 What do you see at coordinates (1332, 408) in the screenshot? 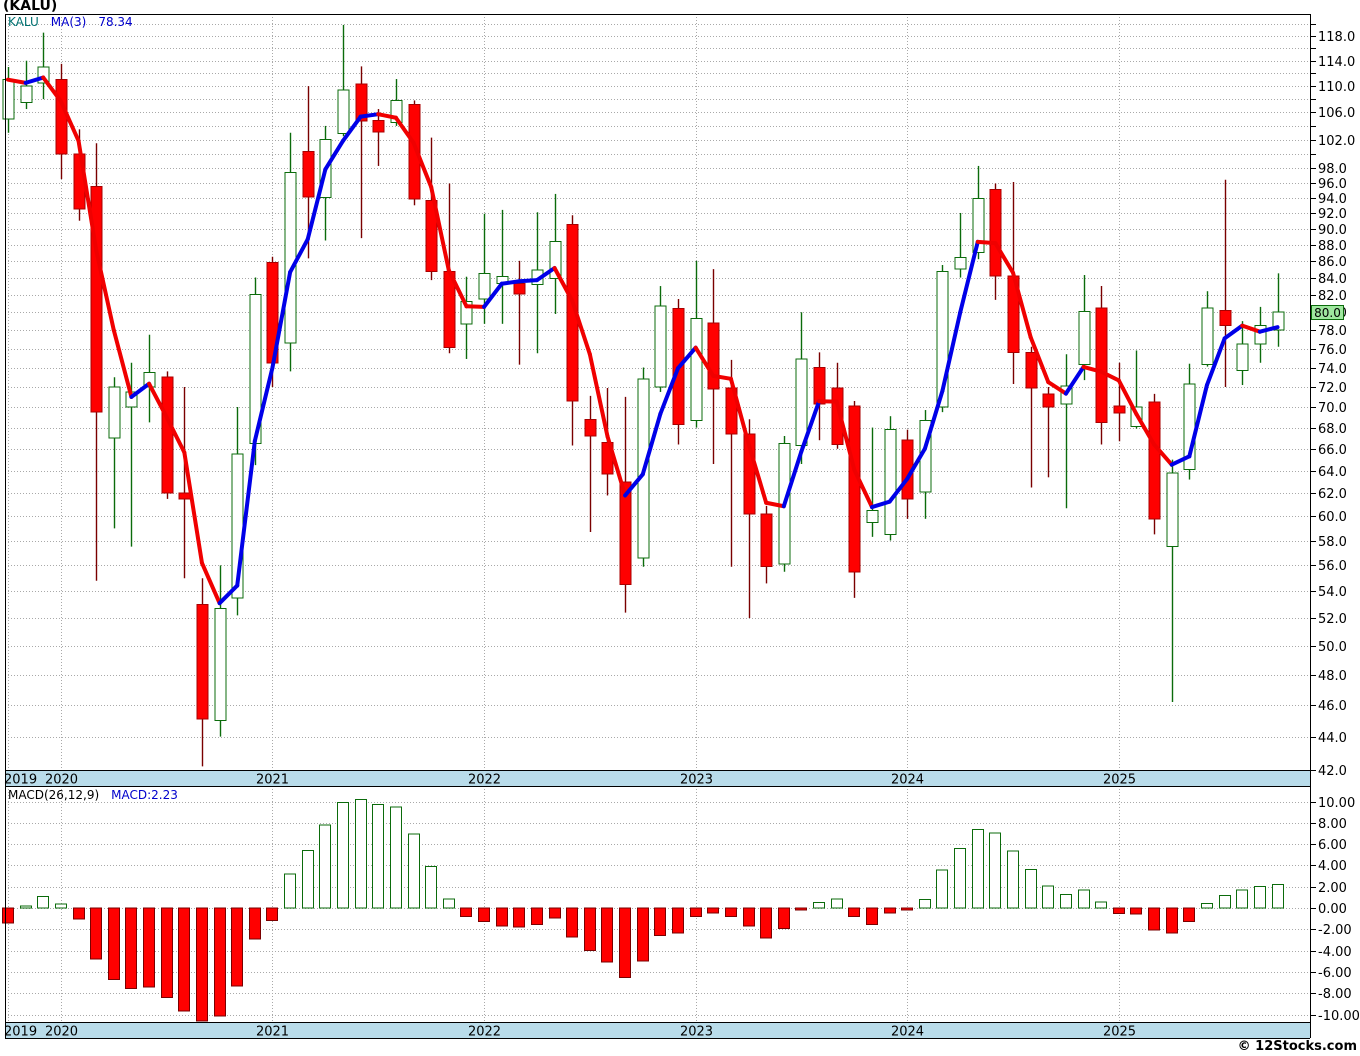
I see `price-axis-label: 70.0` at bounding box center [1332, 408].